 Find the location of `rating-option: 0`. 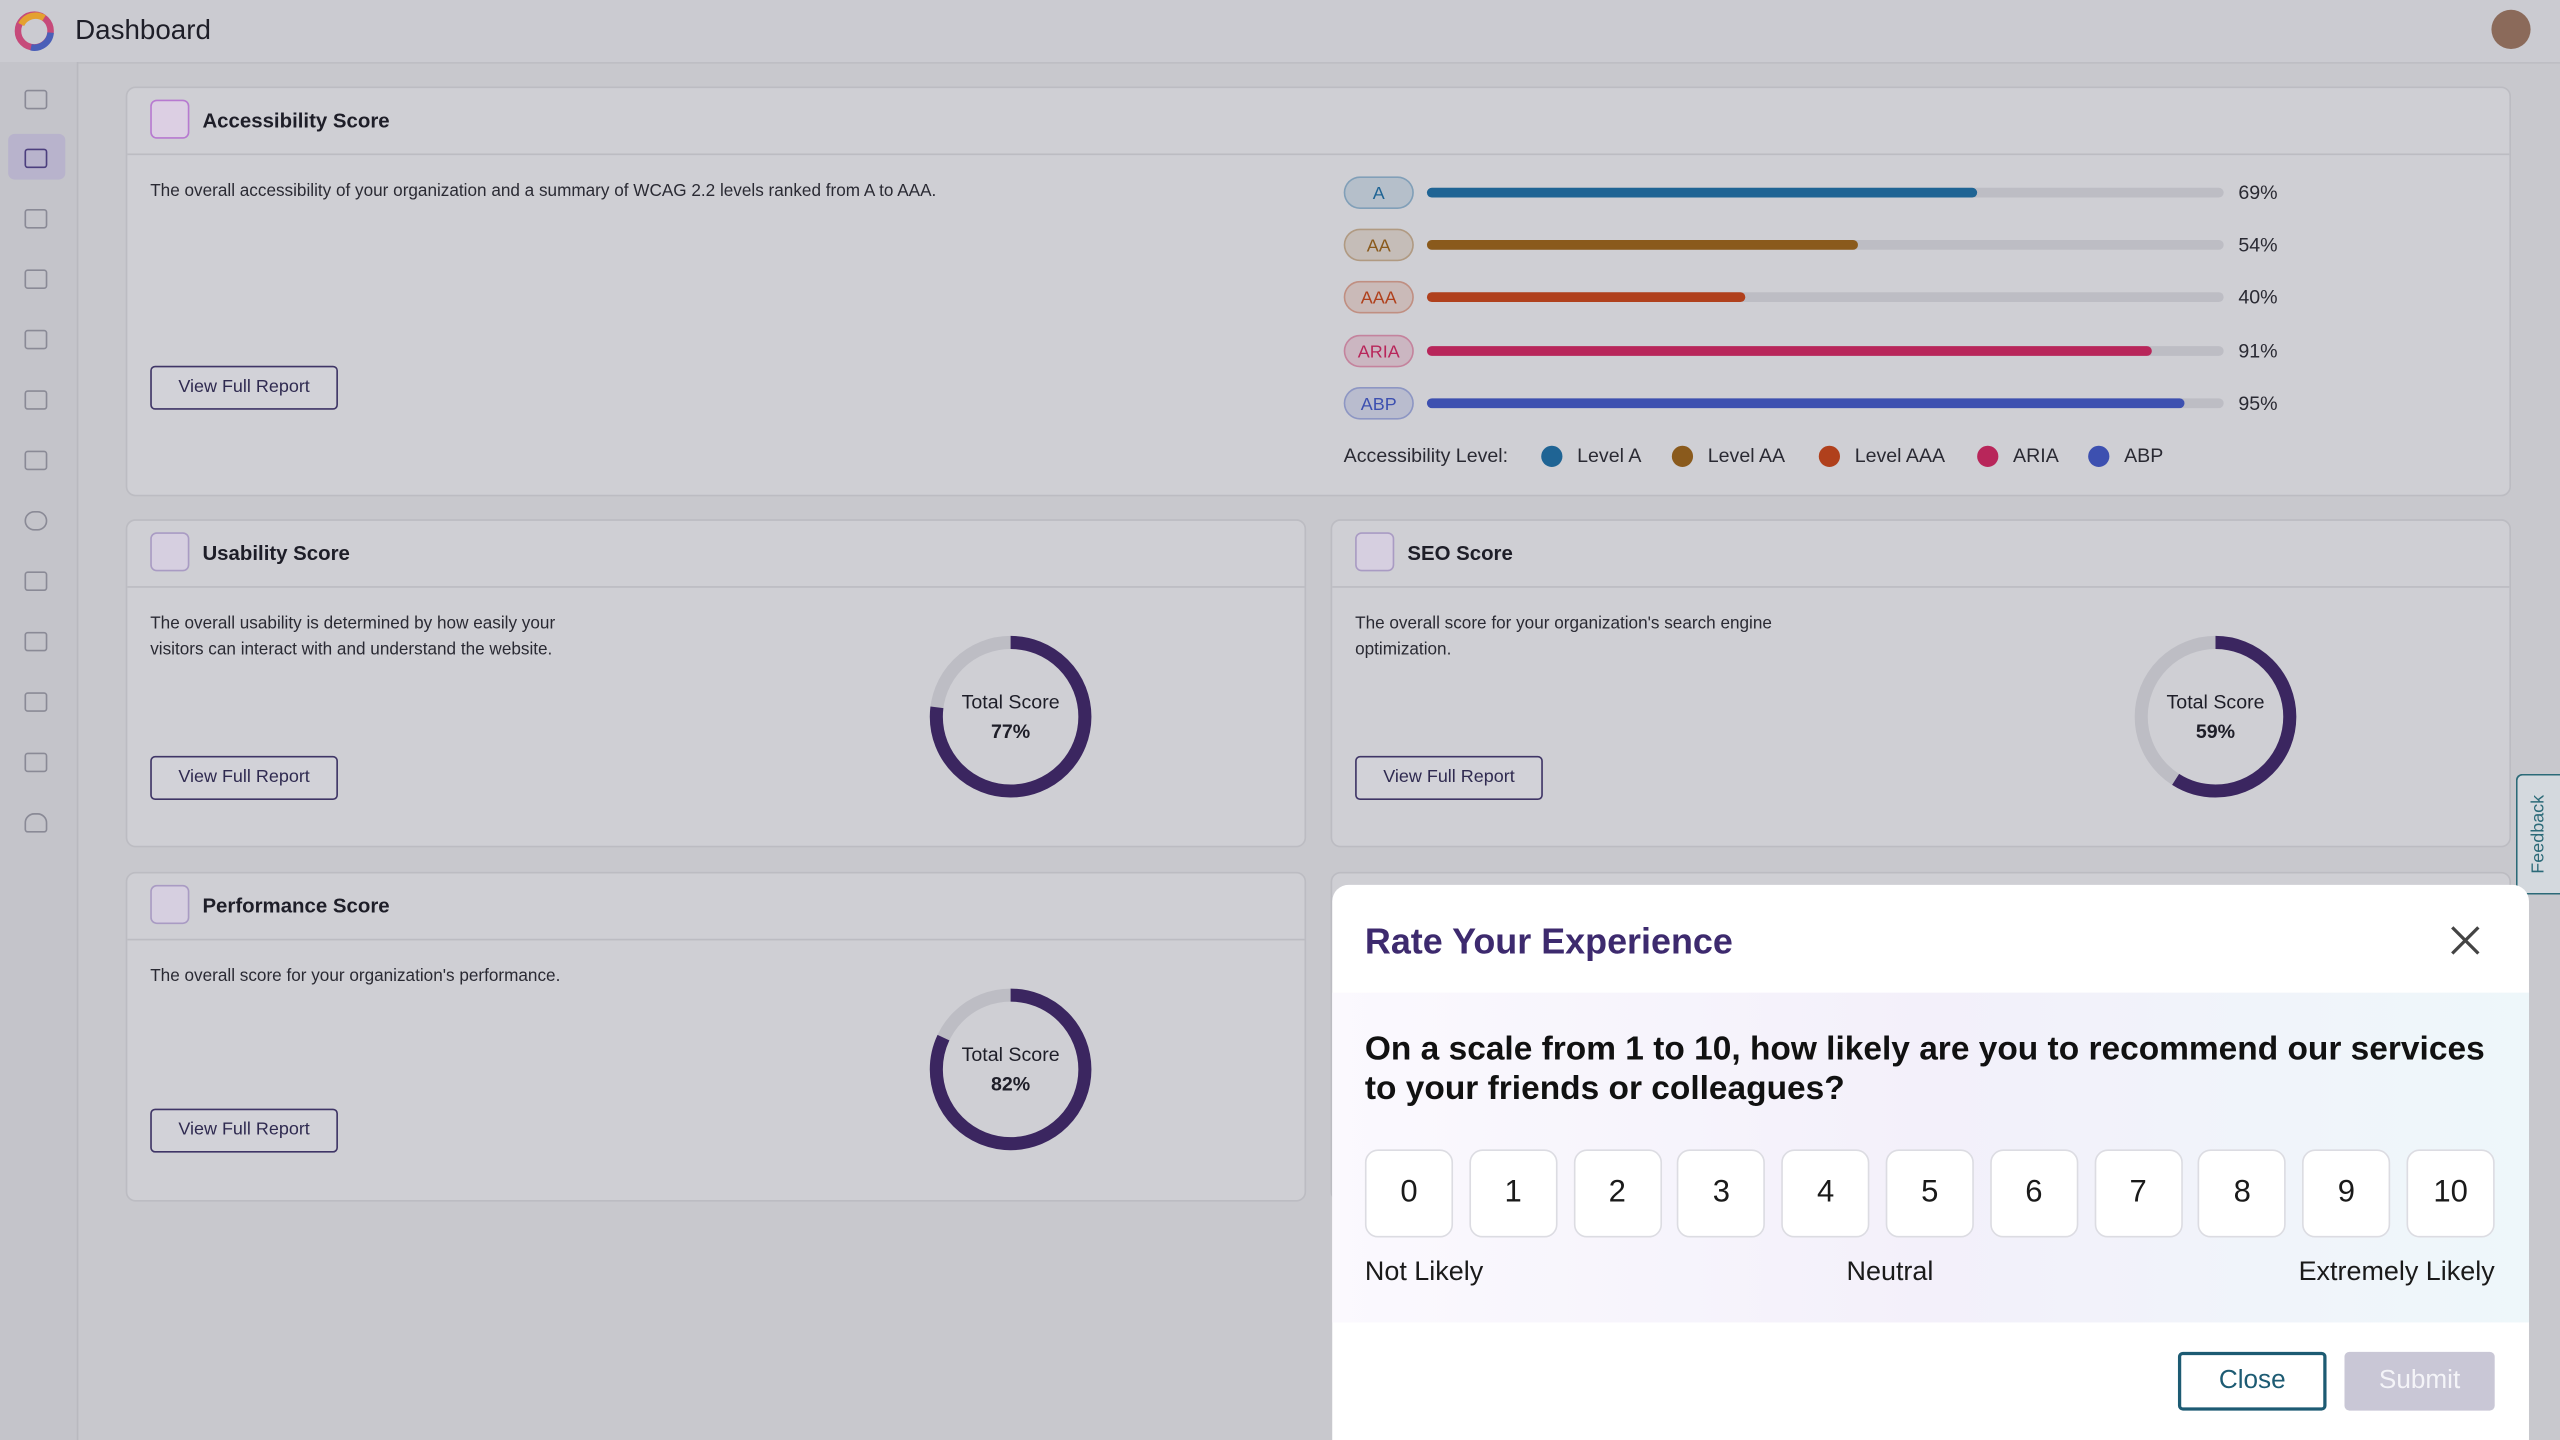

rating-option: 0 is located at coordinates (1409, 1193).